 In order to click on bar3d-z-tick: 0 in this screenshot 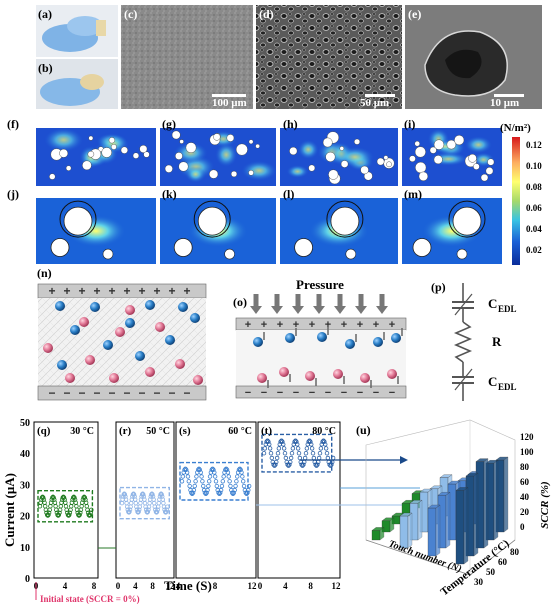, I will do `click(522, 527)`.